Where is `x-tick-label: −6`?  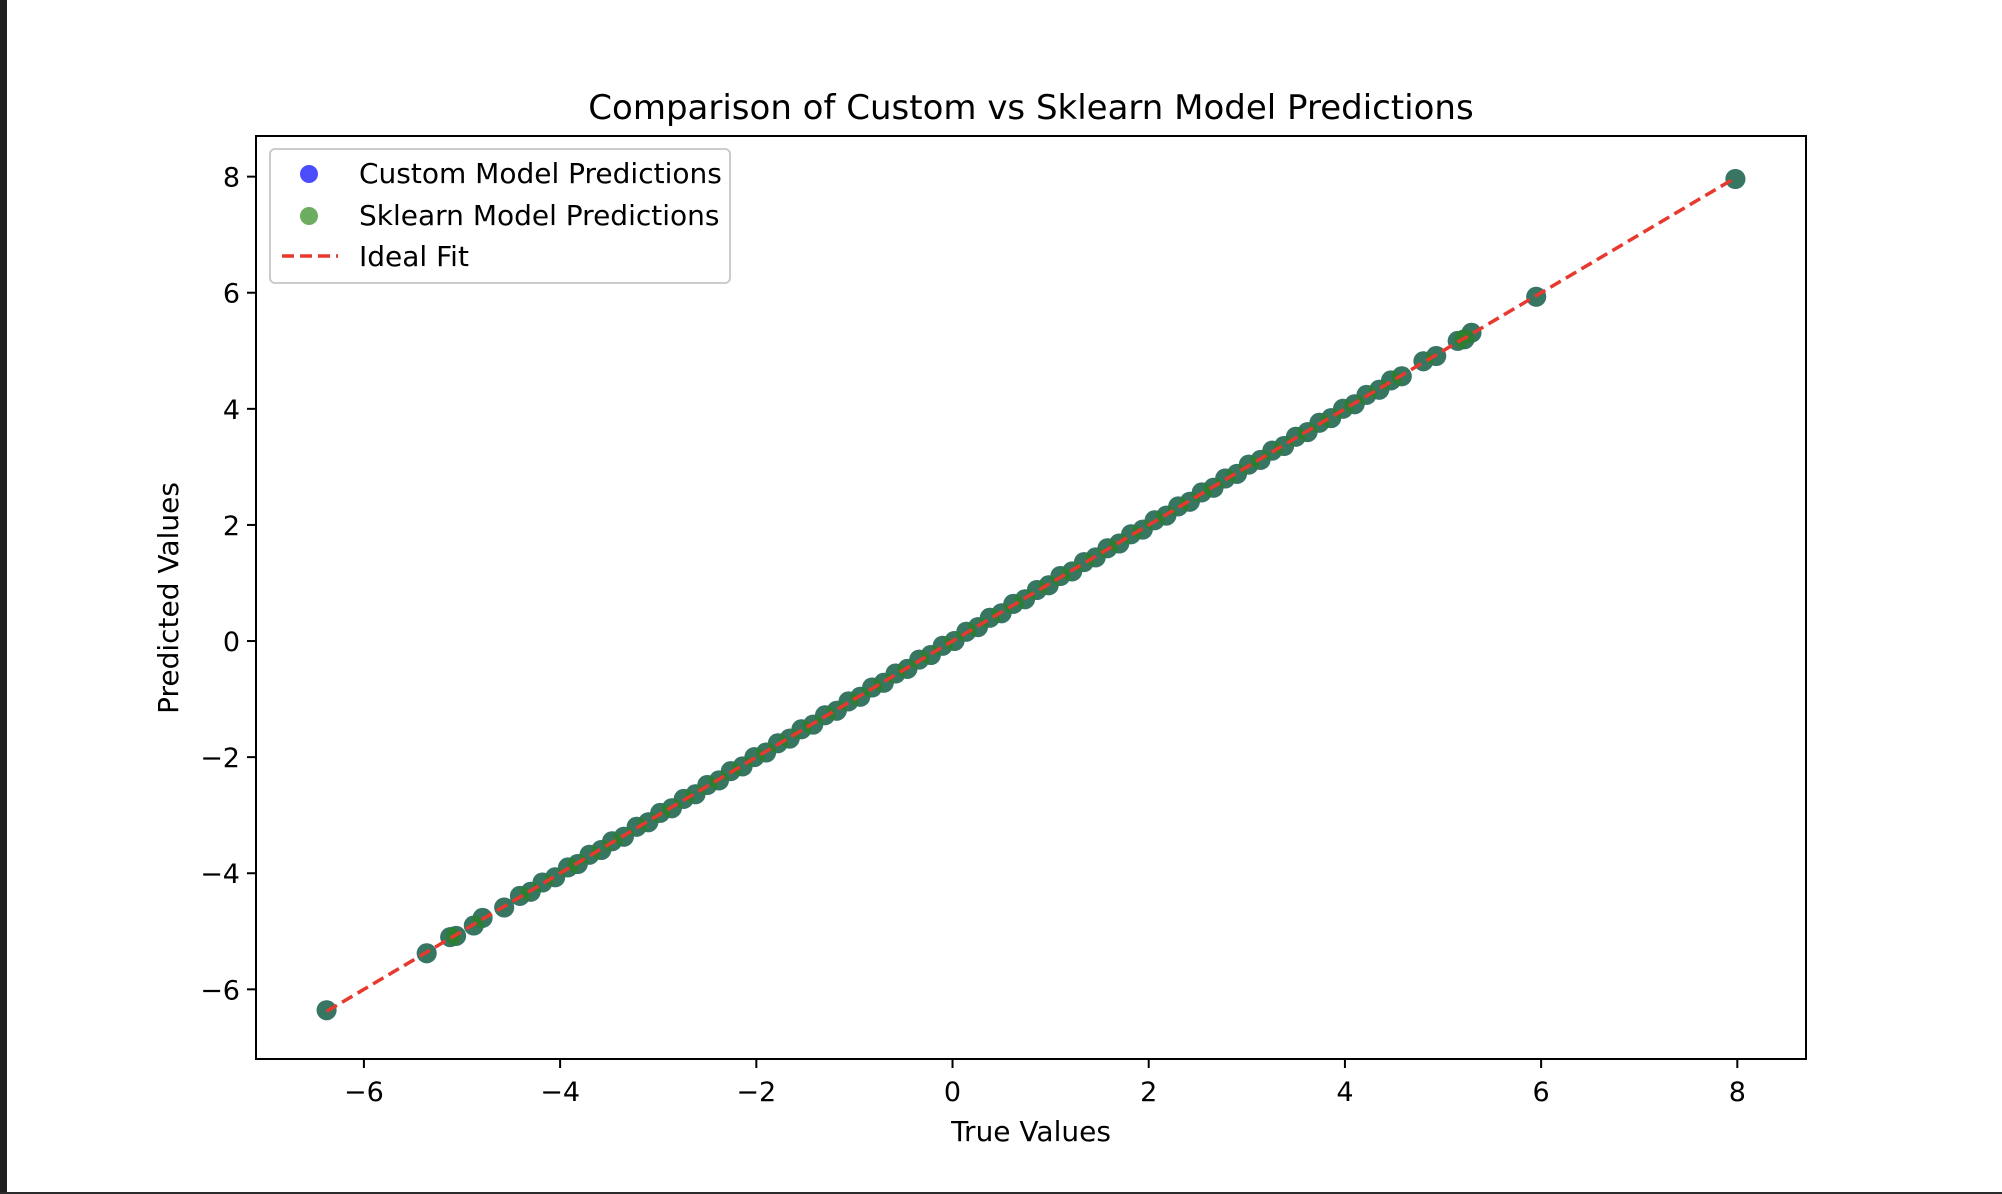
x-tick-label: −6 is located at coordinates (364, 1092).